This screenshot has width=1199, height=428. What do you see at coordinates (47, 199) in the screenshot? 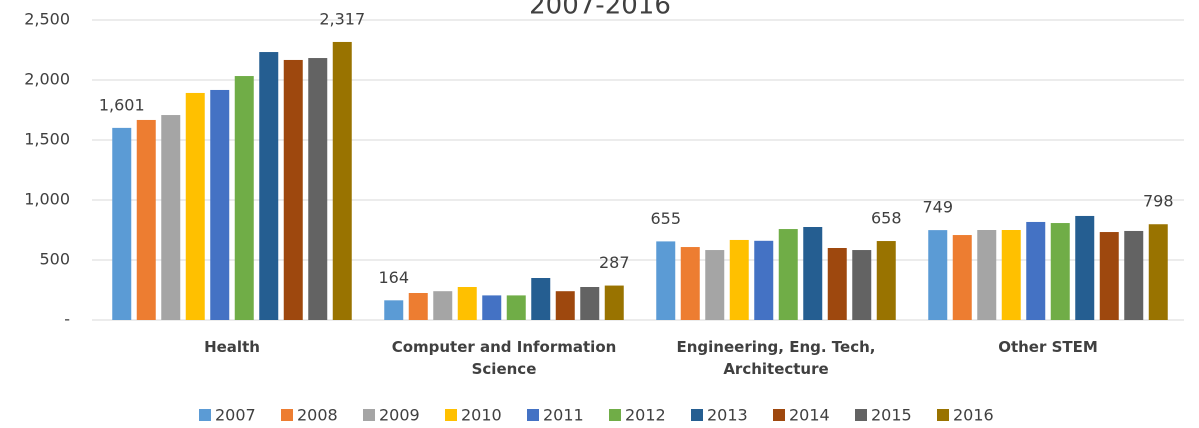
I see `y-tick-label: 1,000` at bounding box center [47, 199].